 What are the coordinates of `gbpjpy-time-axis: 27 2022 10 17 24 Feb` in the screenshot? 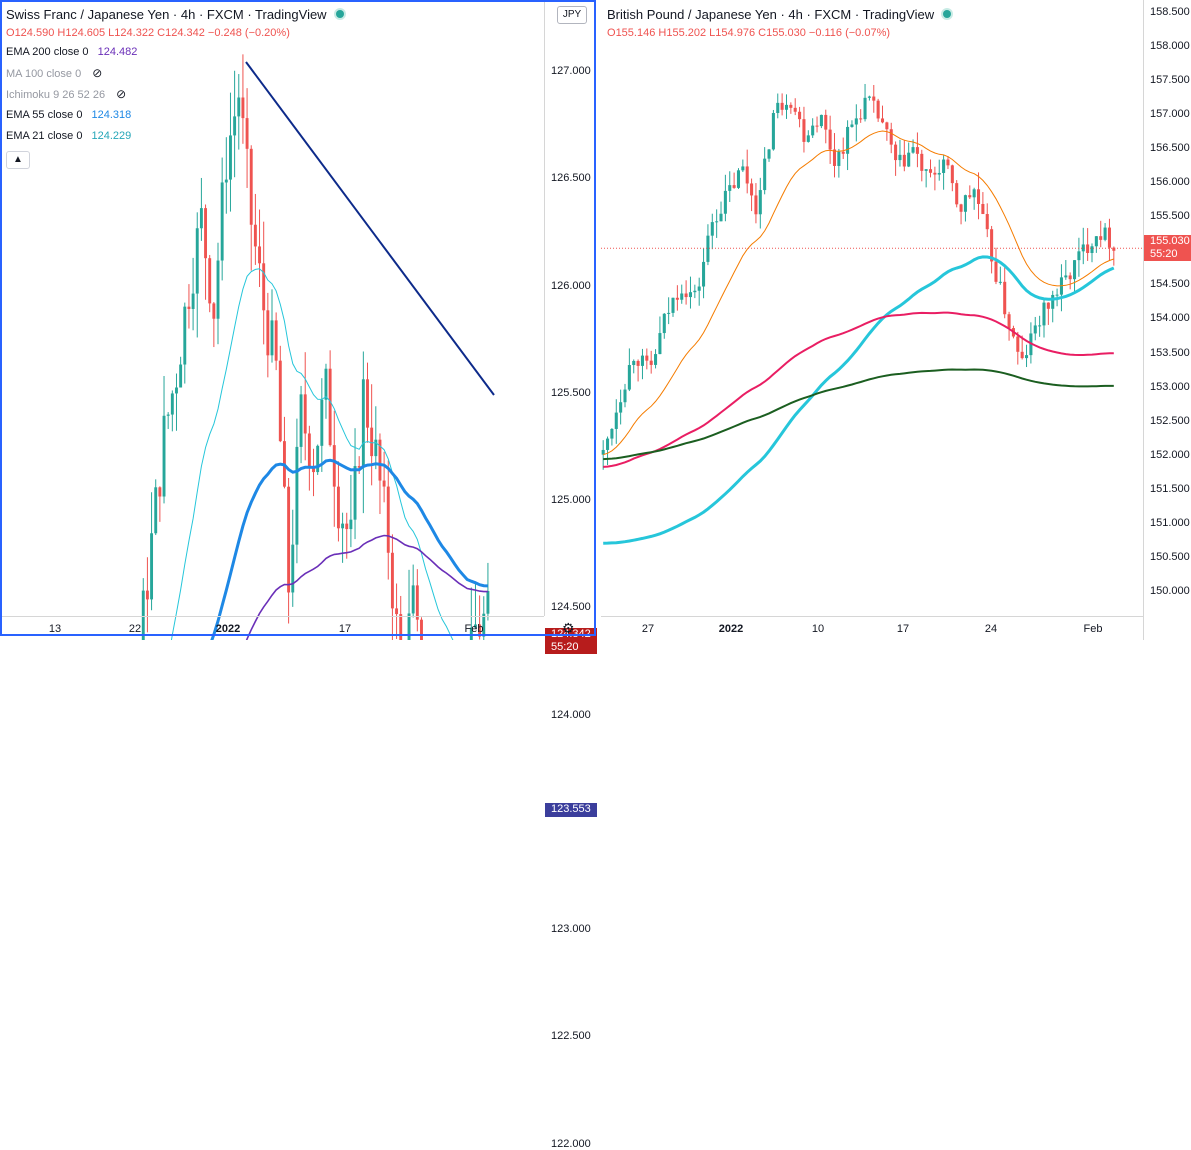 It's located at (872, 628).